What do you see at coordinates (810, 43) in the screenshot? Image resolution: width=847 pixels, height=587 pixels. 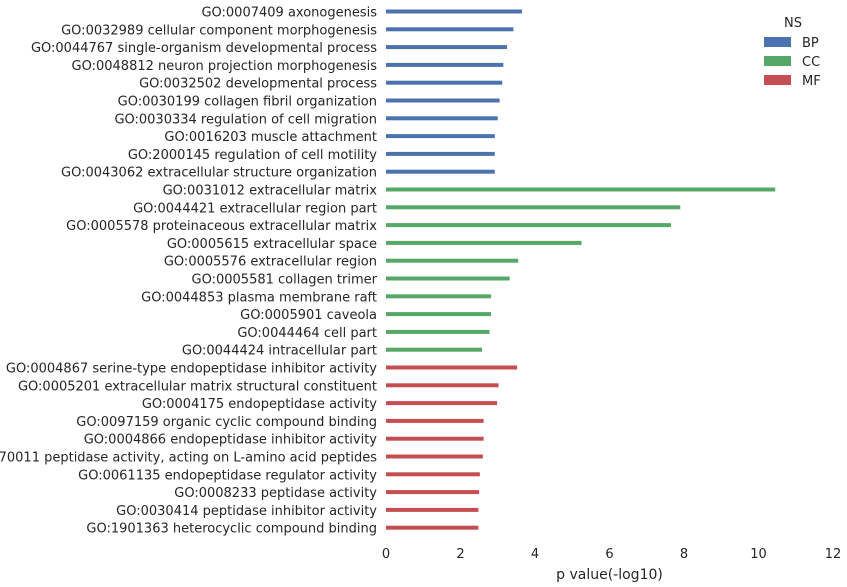 I see `legend-label: BP` at bounding box center [810, 43].